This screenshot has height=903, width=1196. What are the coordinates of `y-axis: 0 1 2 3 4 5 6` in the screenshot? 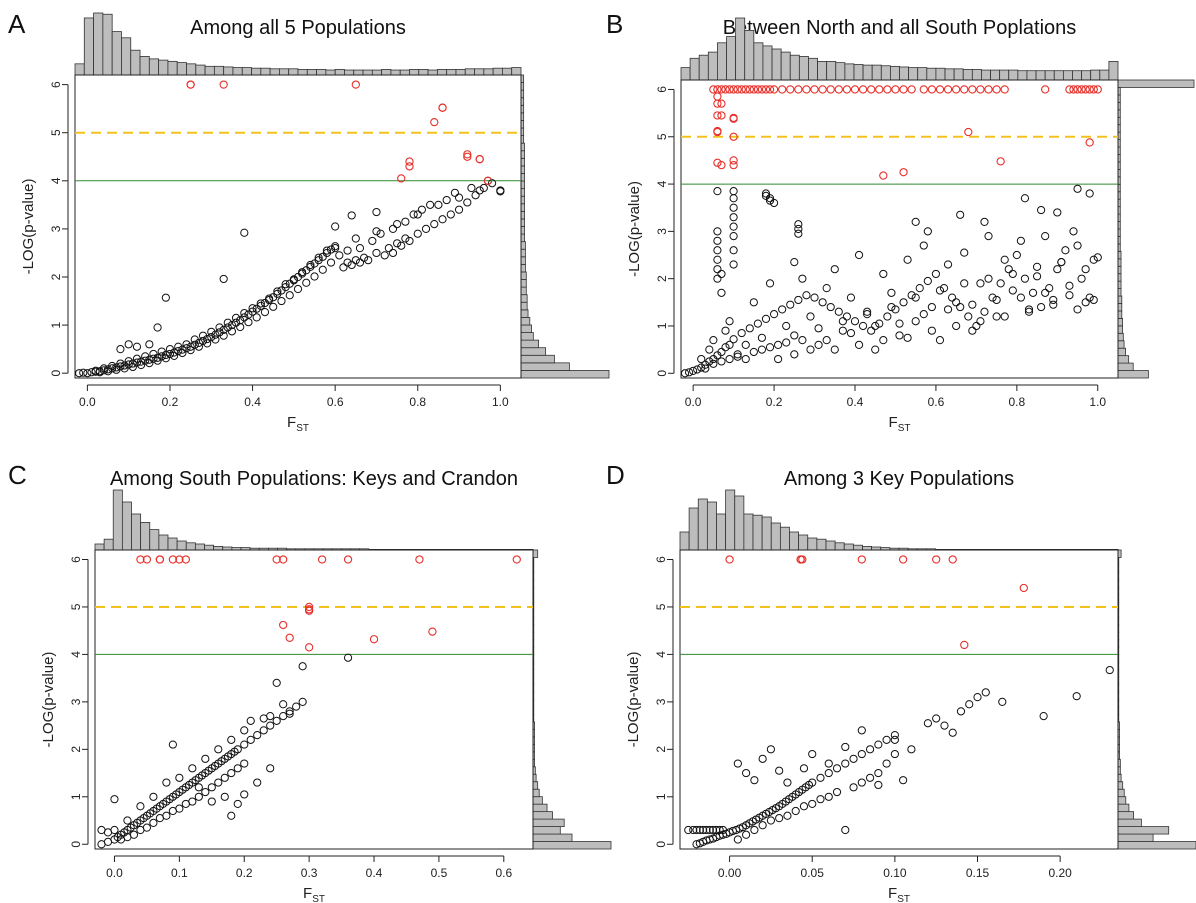 It's located at (59, 229).